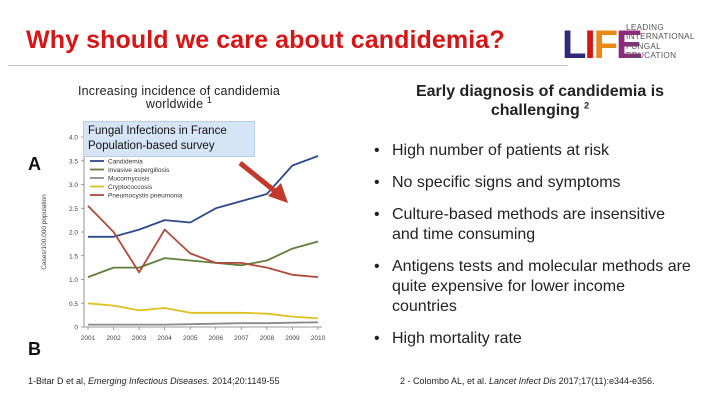  Describe the element at coordinates (145, 196) in the screenshot. I see `legend-label: Pneumocystis pneumonia` at that location.